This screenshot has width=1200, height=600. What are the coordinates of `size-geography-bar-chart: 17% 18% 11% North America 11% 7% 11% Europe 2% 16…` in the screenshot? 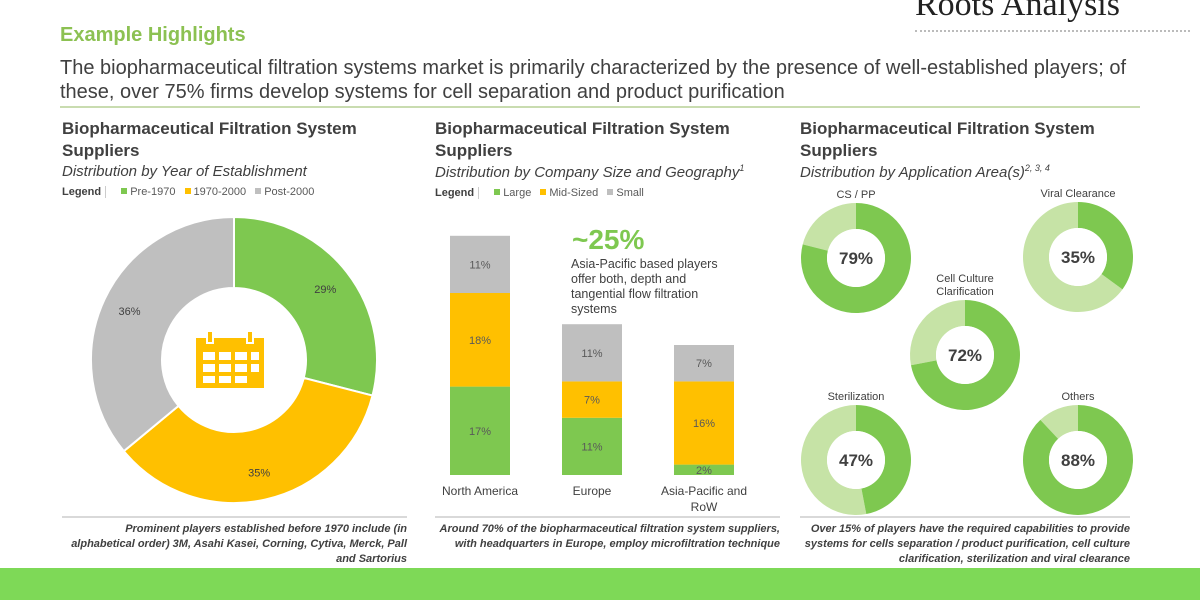 It's located at (594, 374).